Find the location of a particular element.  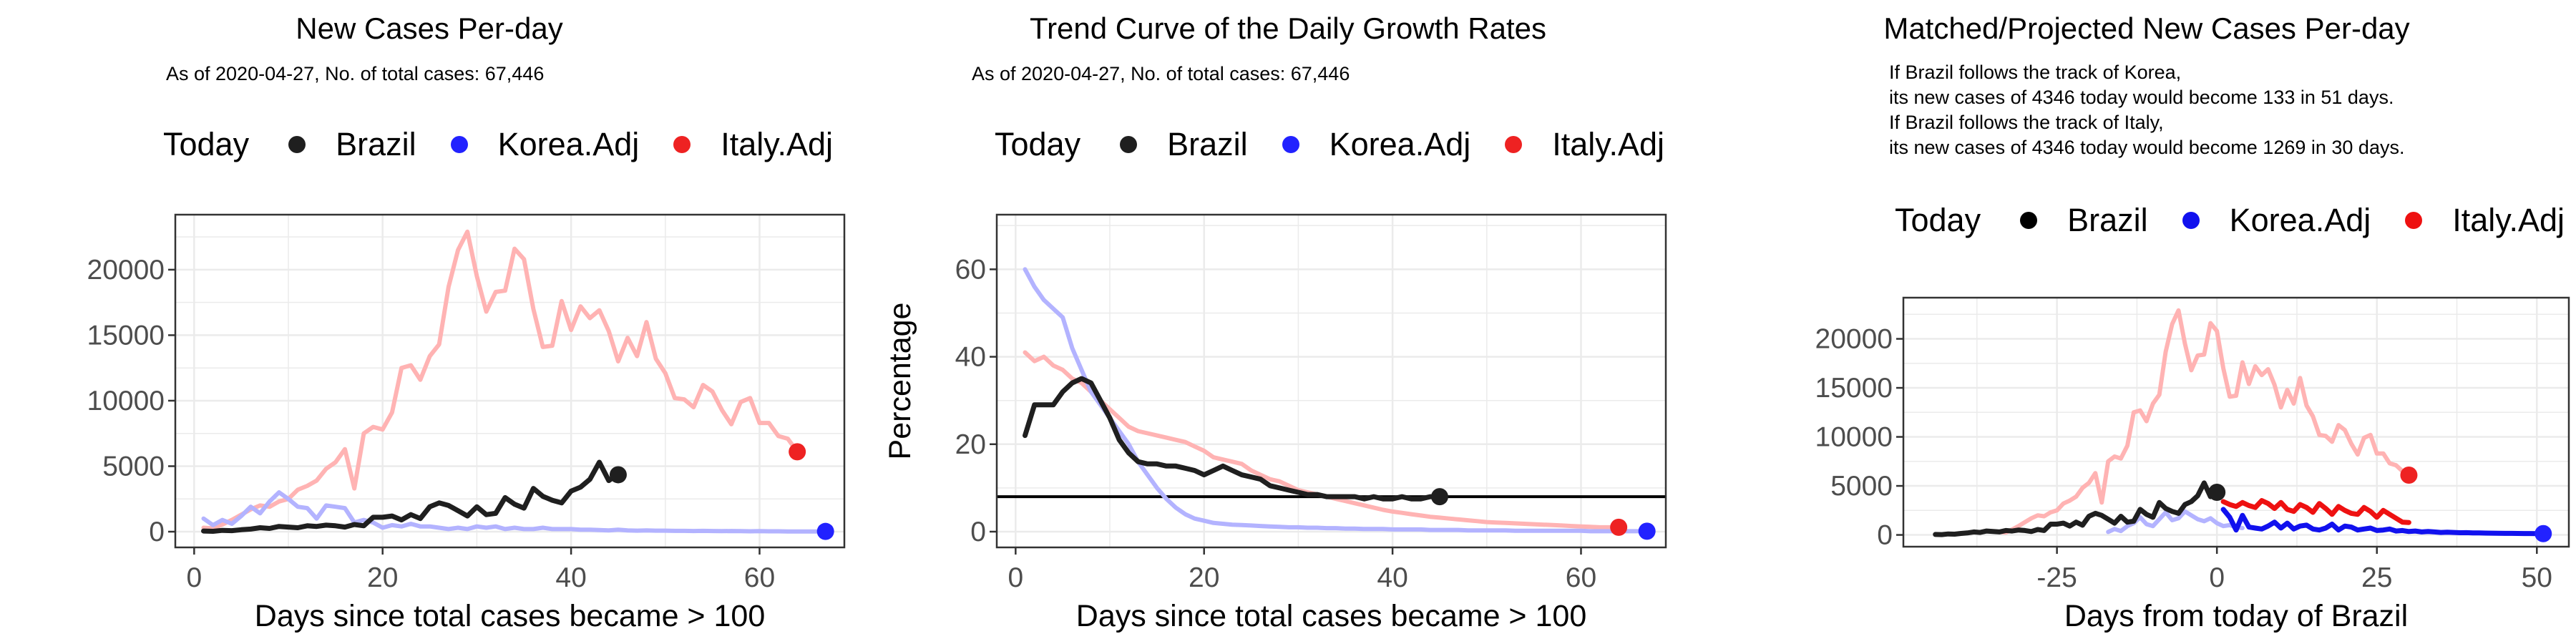

series-line-italy-adj-projected is located at coordinates (2315, 511).